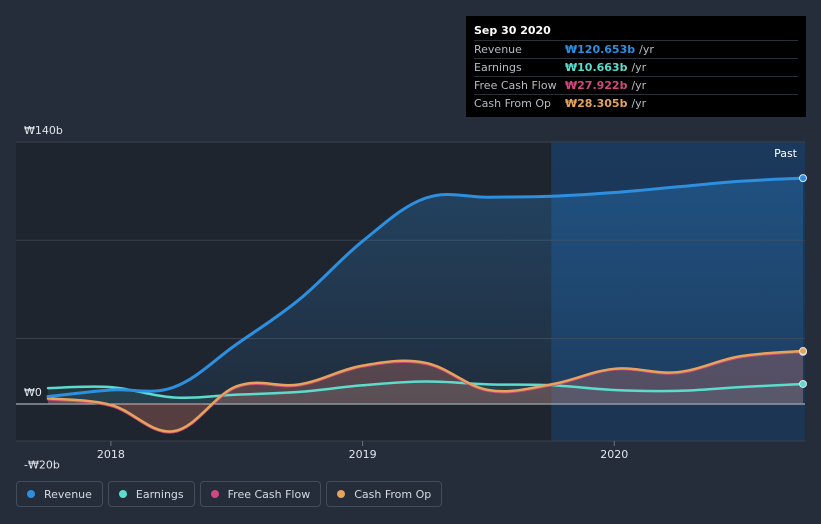 The image size is (821, 524). What do you see at coordinates (512, 30) in the screenshot?
I see `tooltip-date: Sep 30 2020` at bounding box center [512, 30].